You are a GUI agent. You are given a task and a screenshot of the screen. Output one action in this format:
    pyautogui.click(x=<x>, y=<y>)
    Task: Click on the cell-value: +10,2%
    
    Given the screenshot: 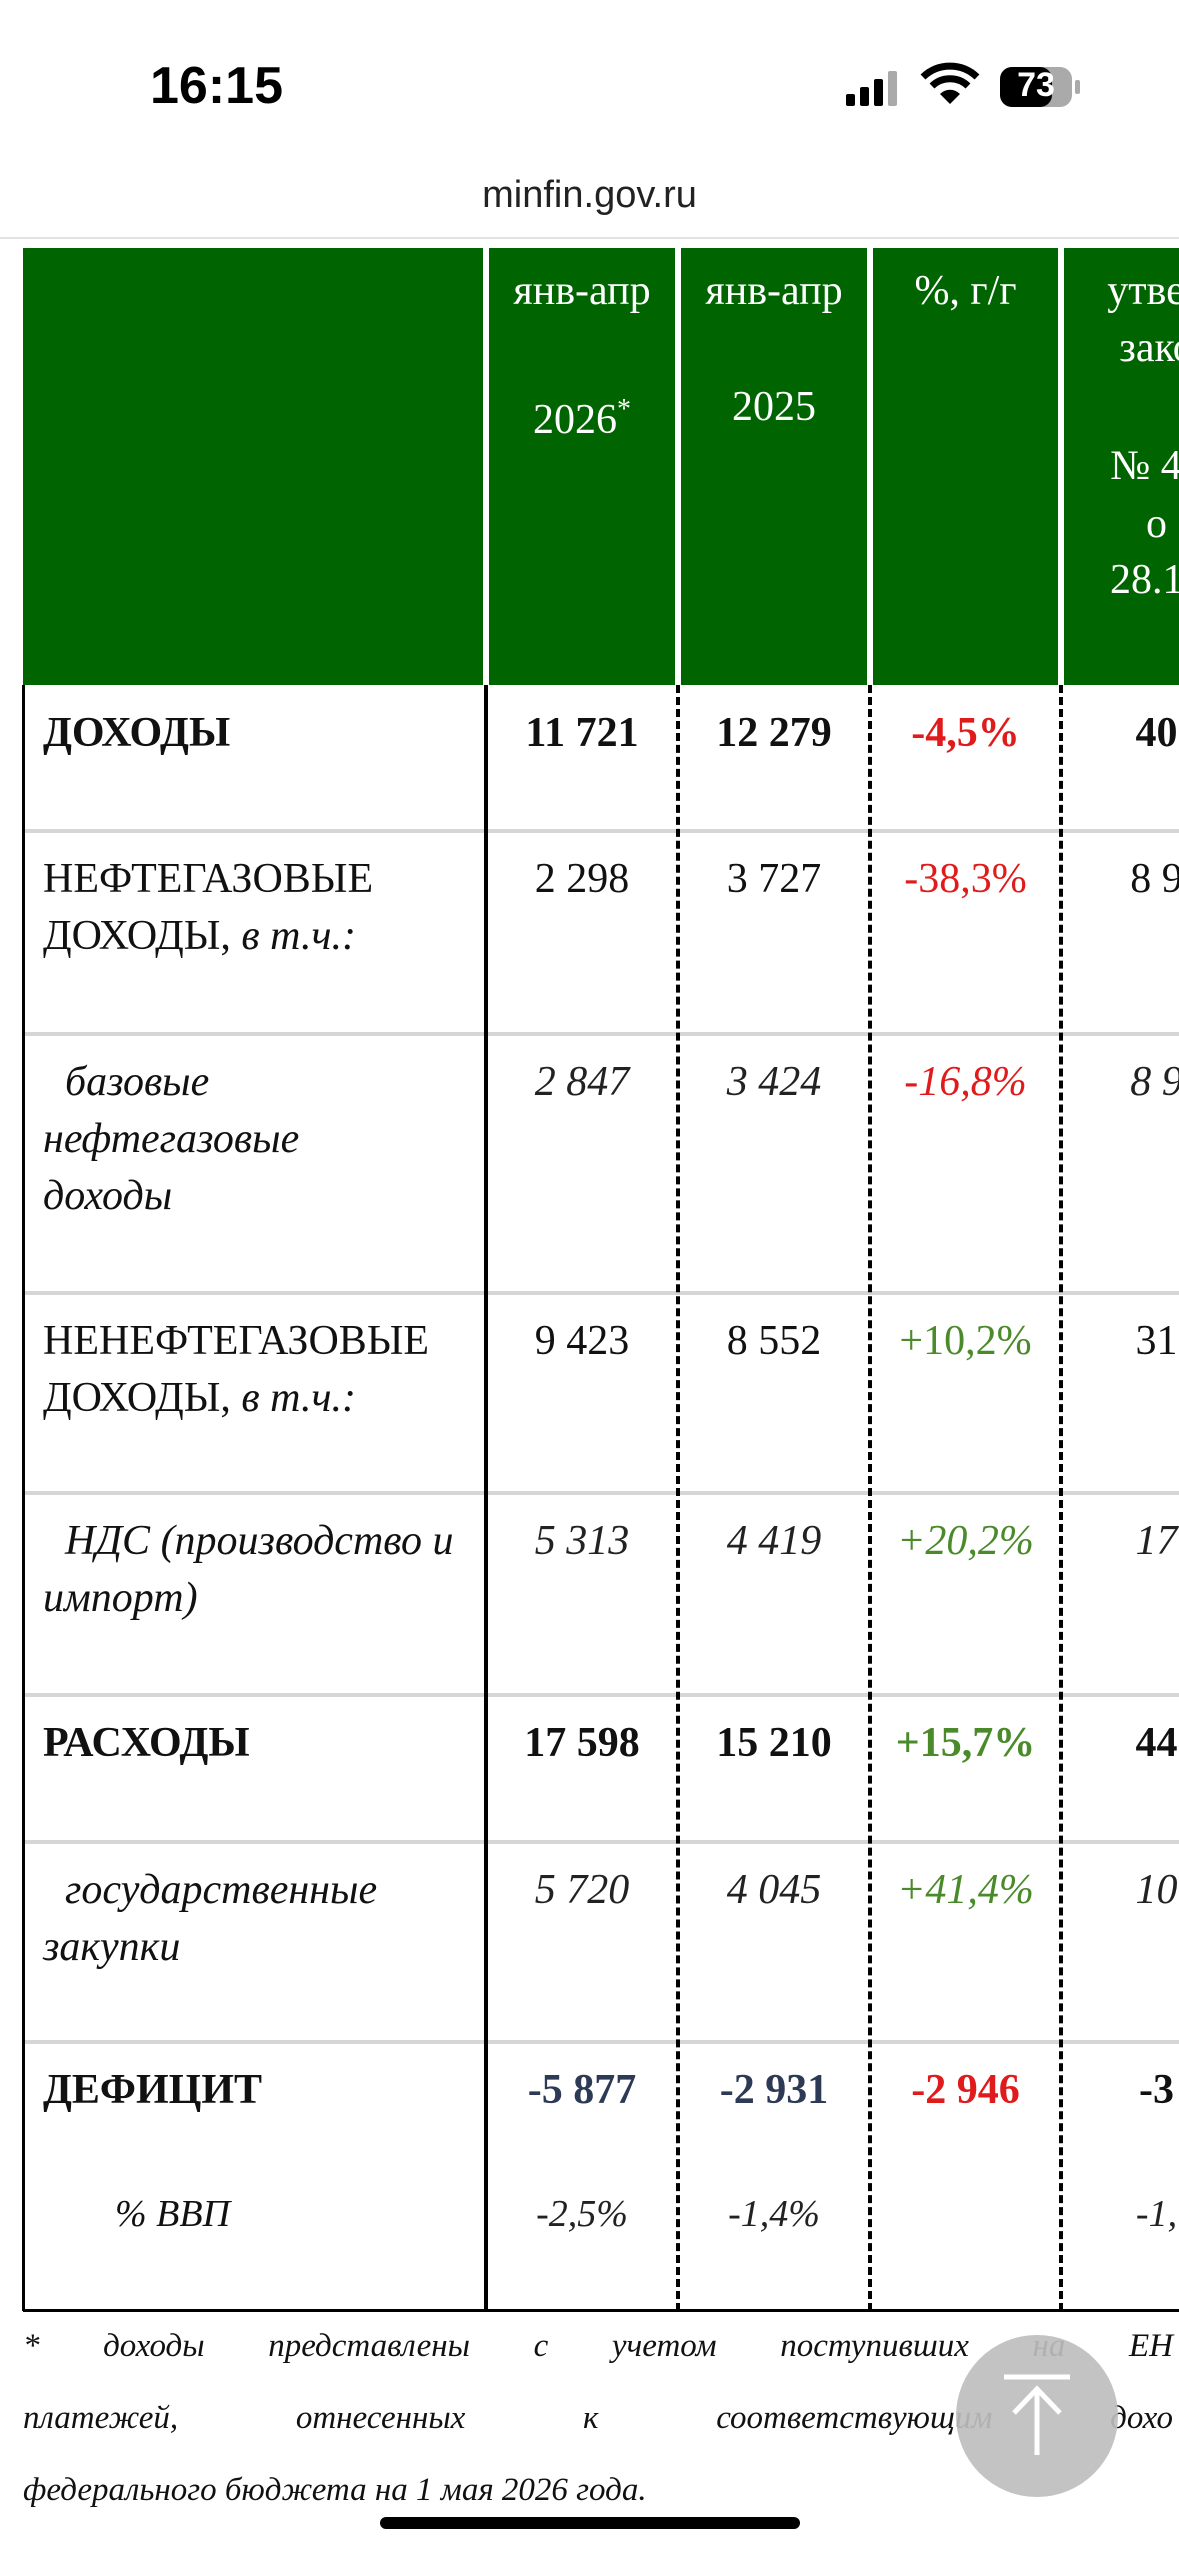 What is the action you would take?
    pyautogui.click(x=965, y=1341)
    